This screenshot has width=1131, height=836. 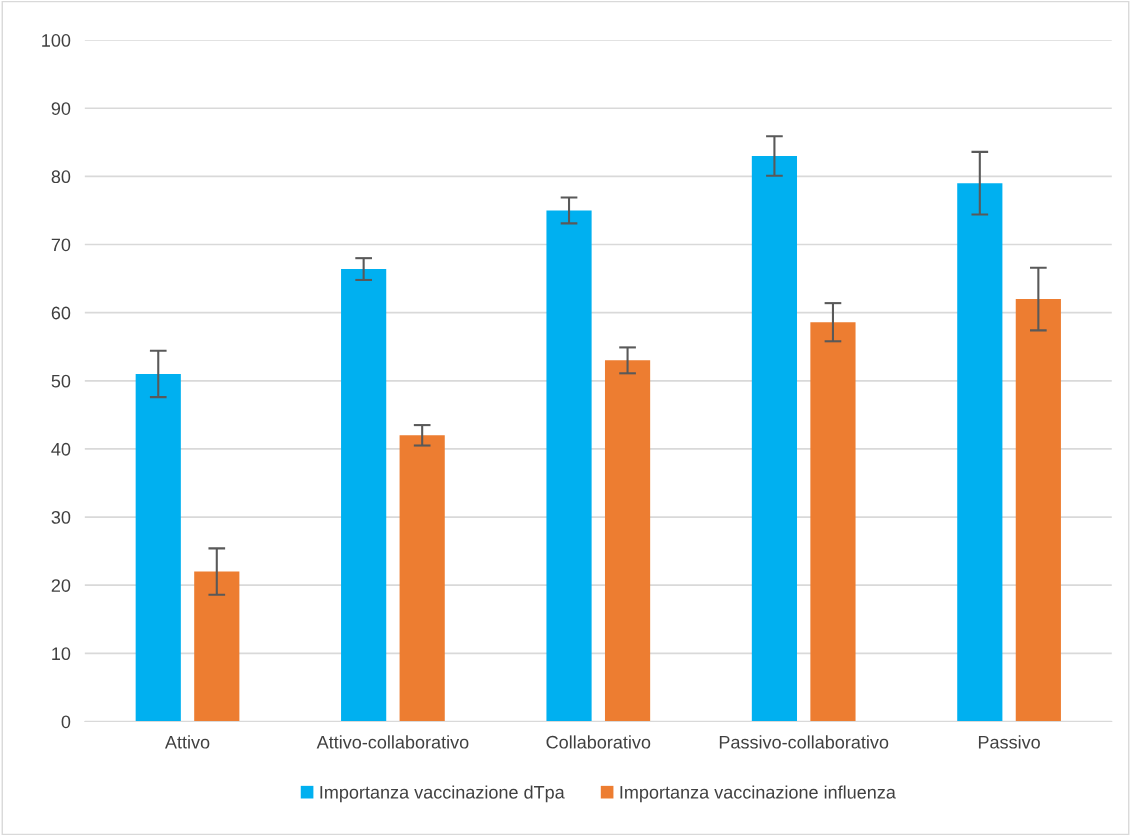 What do you see at coordinates (61, 381) in the screenshot?
I see `y-tick-label: 50` at bounding box center [61, 381].